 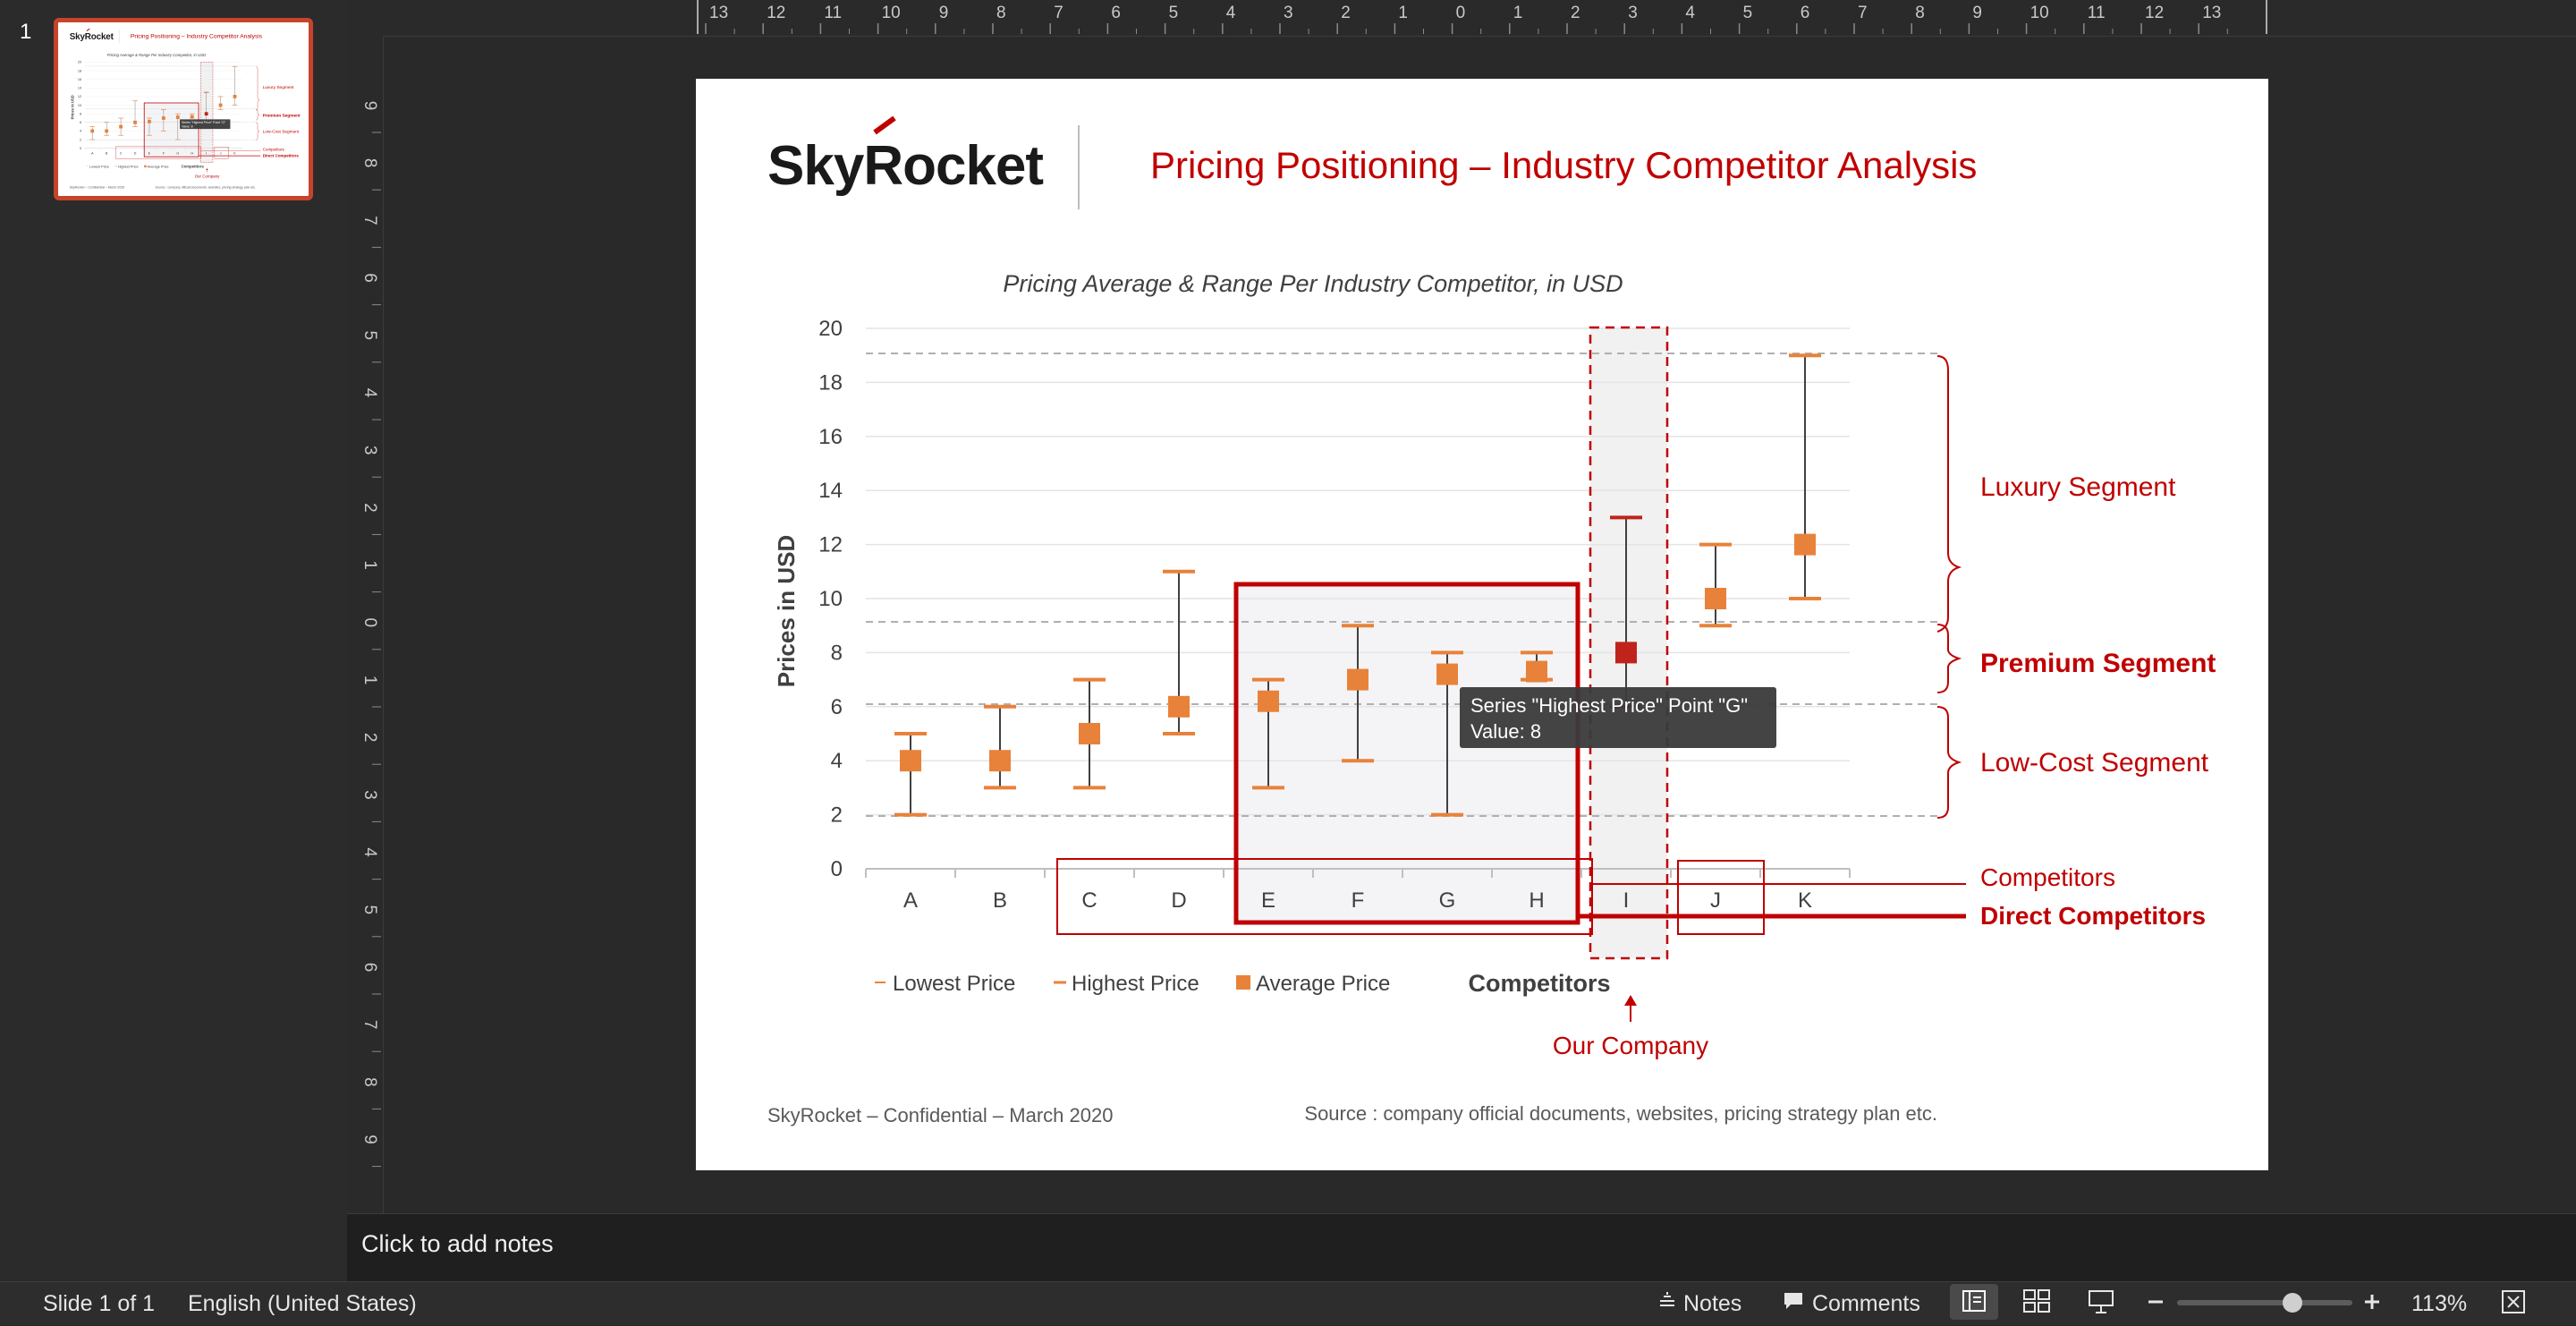 I want to click on luxury-segment-label: Luxury Segment, so click(x=278, y=87).